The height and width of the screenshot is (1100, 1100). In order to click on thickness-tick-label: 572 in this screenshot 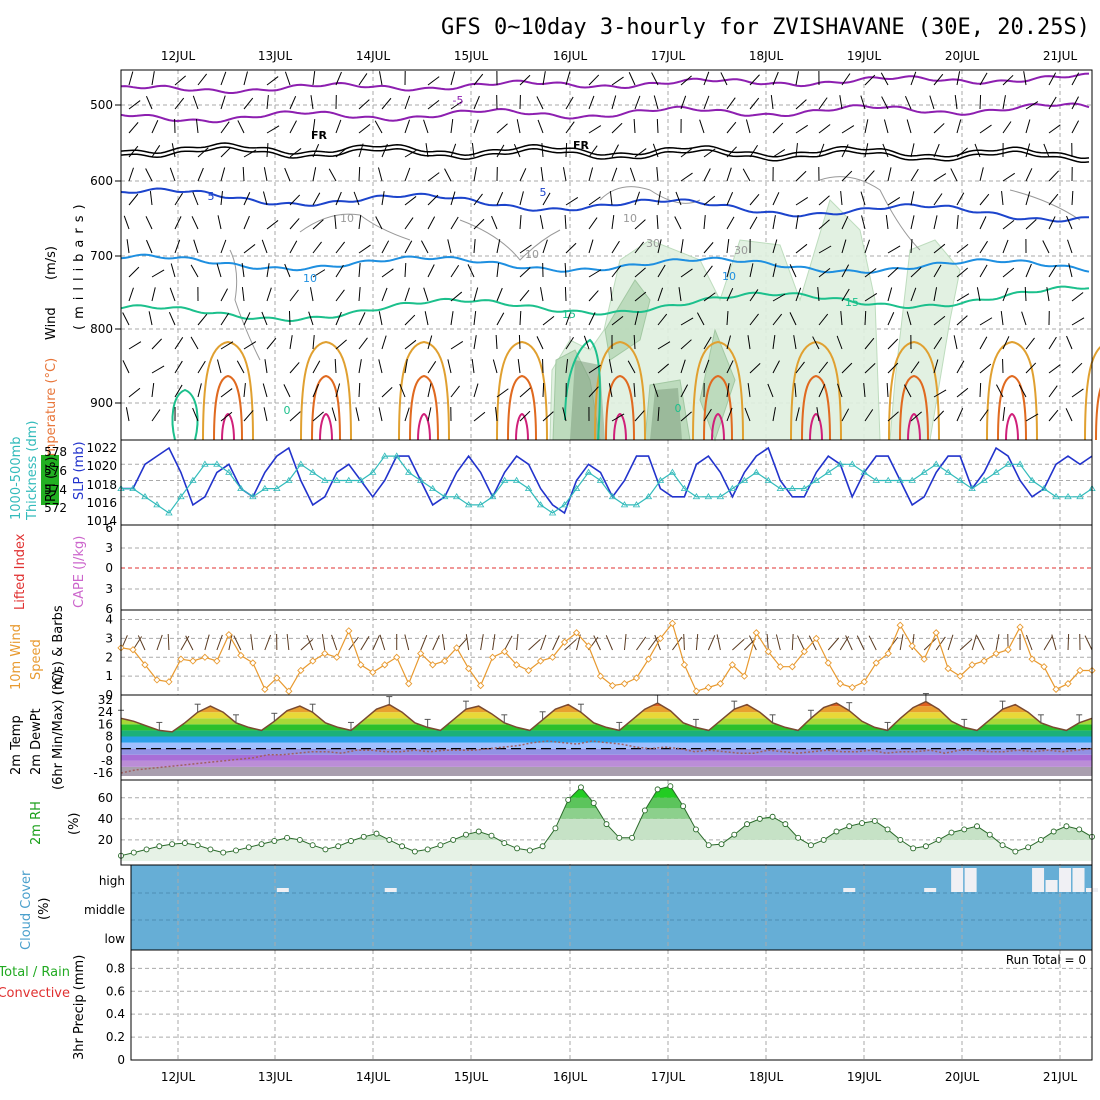, I will do `click(55, 508)`.